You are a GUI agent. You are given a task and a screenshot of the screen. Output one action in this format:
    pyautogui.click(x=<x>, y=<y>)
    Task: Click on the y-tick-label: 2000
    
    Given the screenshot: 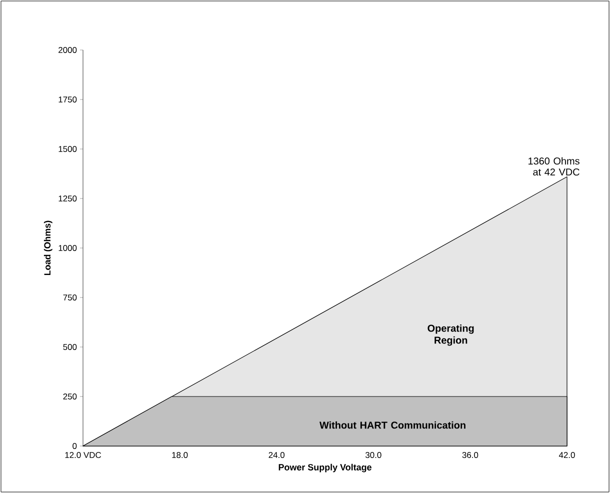 What is the action you would take?
    pyautogui.click(x=67, y=50)
    